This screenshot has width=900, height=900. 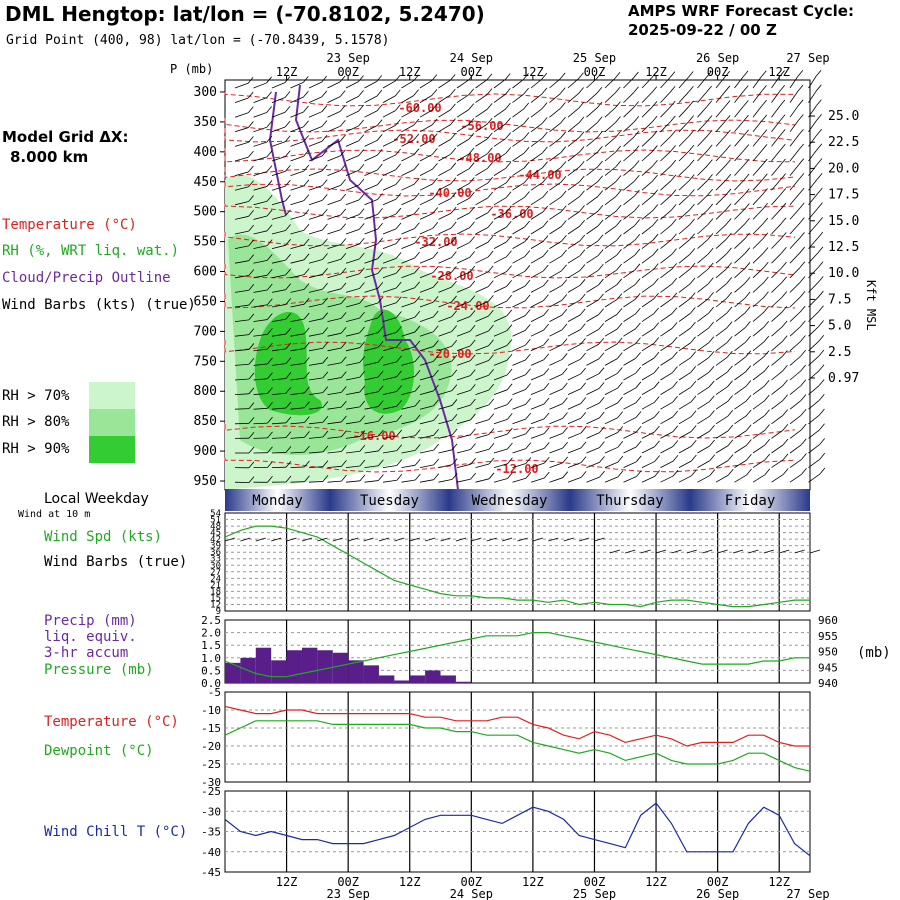 I want to click on pressure-tick-label: 550, so click(x=205, y=242).